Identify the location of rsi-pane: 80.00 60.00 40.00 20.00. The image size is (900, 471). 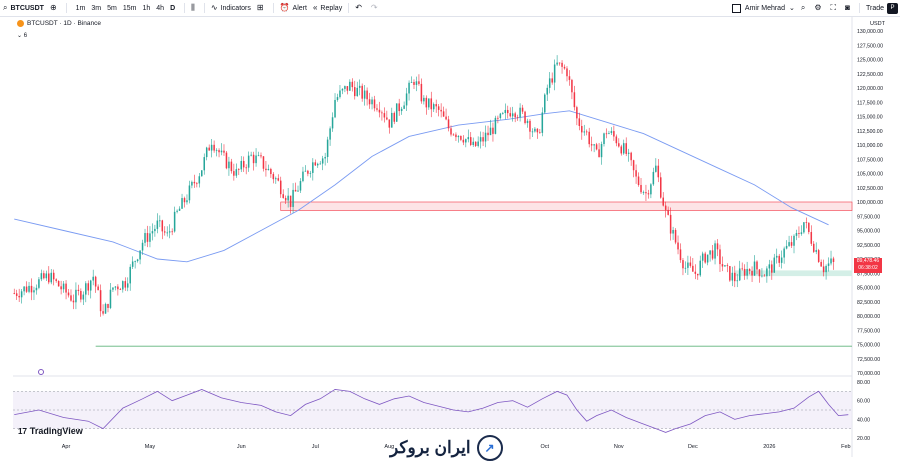
(441, 406).